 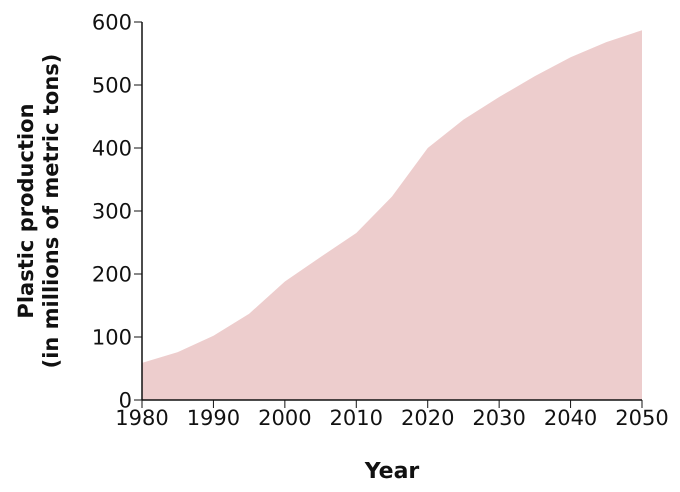 What do you see at coordinates (112, 22) in the screenshot?
I see `y-tick-label: 600` at bounding box center [112, 22].